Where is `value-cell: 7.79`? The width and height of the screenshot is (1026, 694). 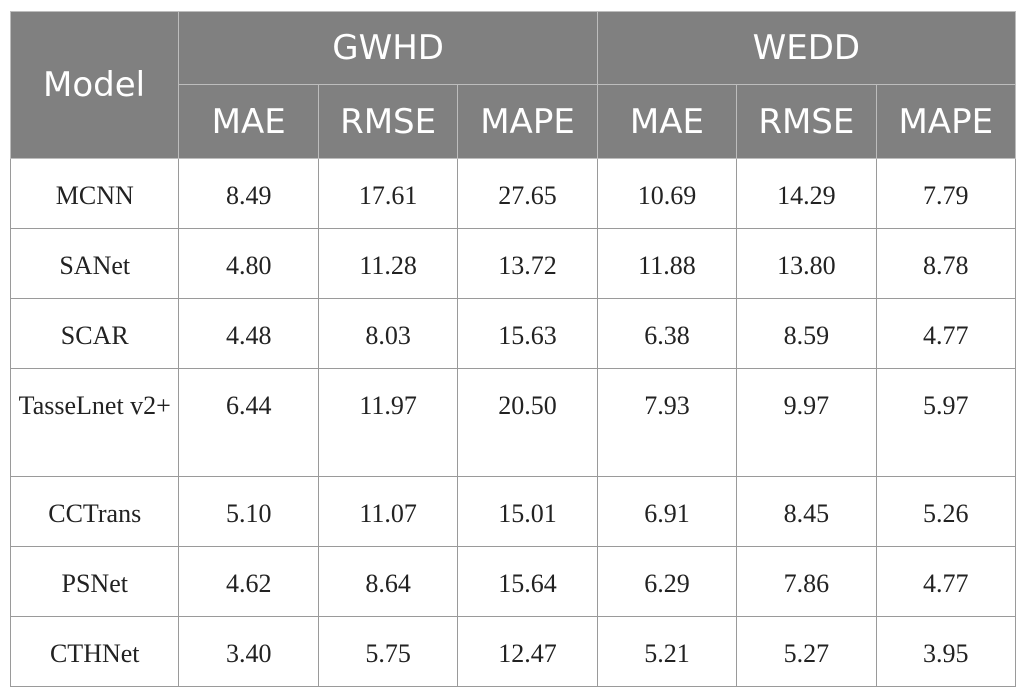
value-cell: 7.79 is located at coordinates (946, 193).